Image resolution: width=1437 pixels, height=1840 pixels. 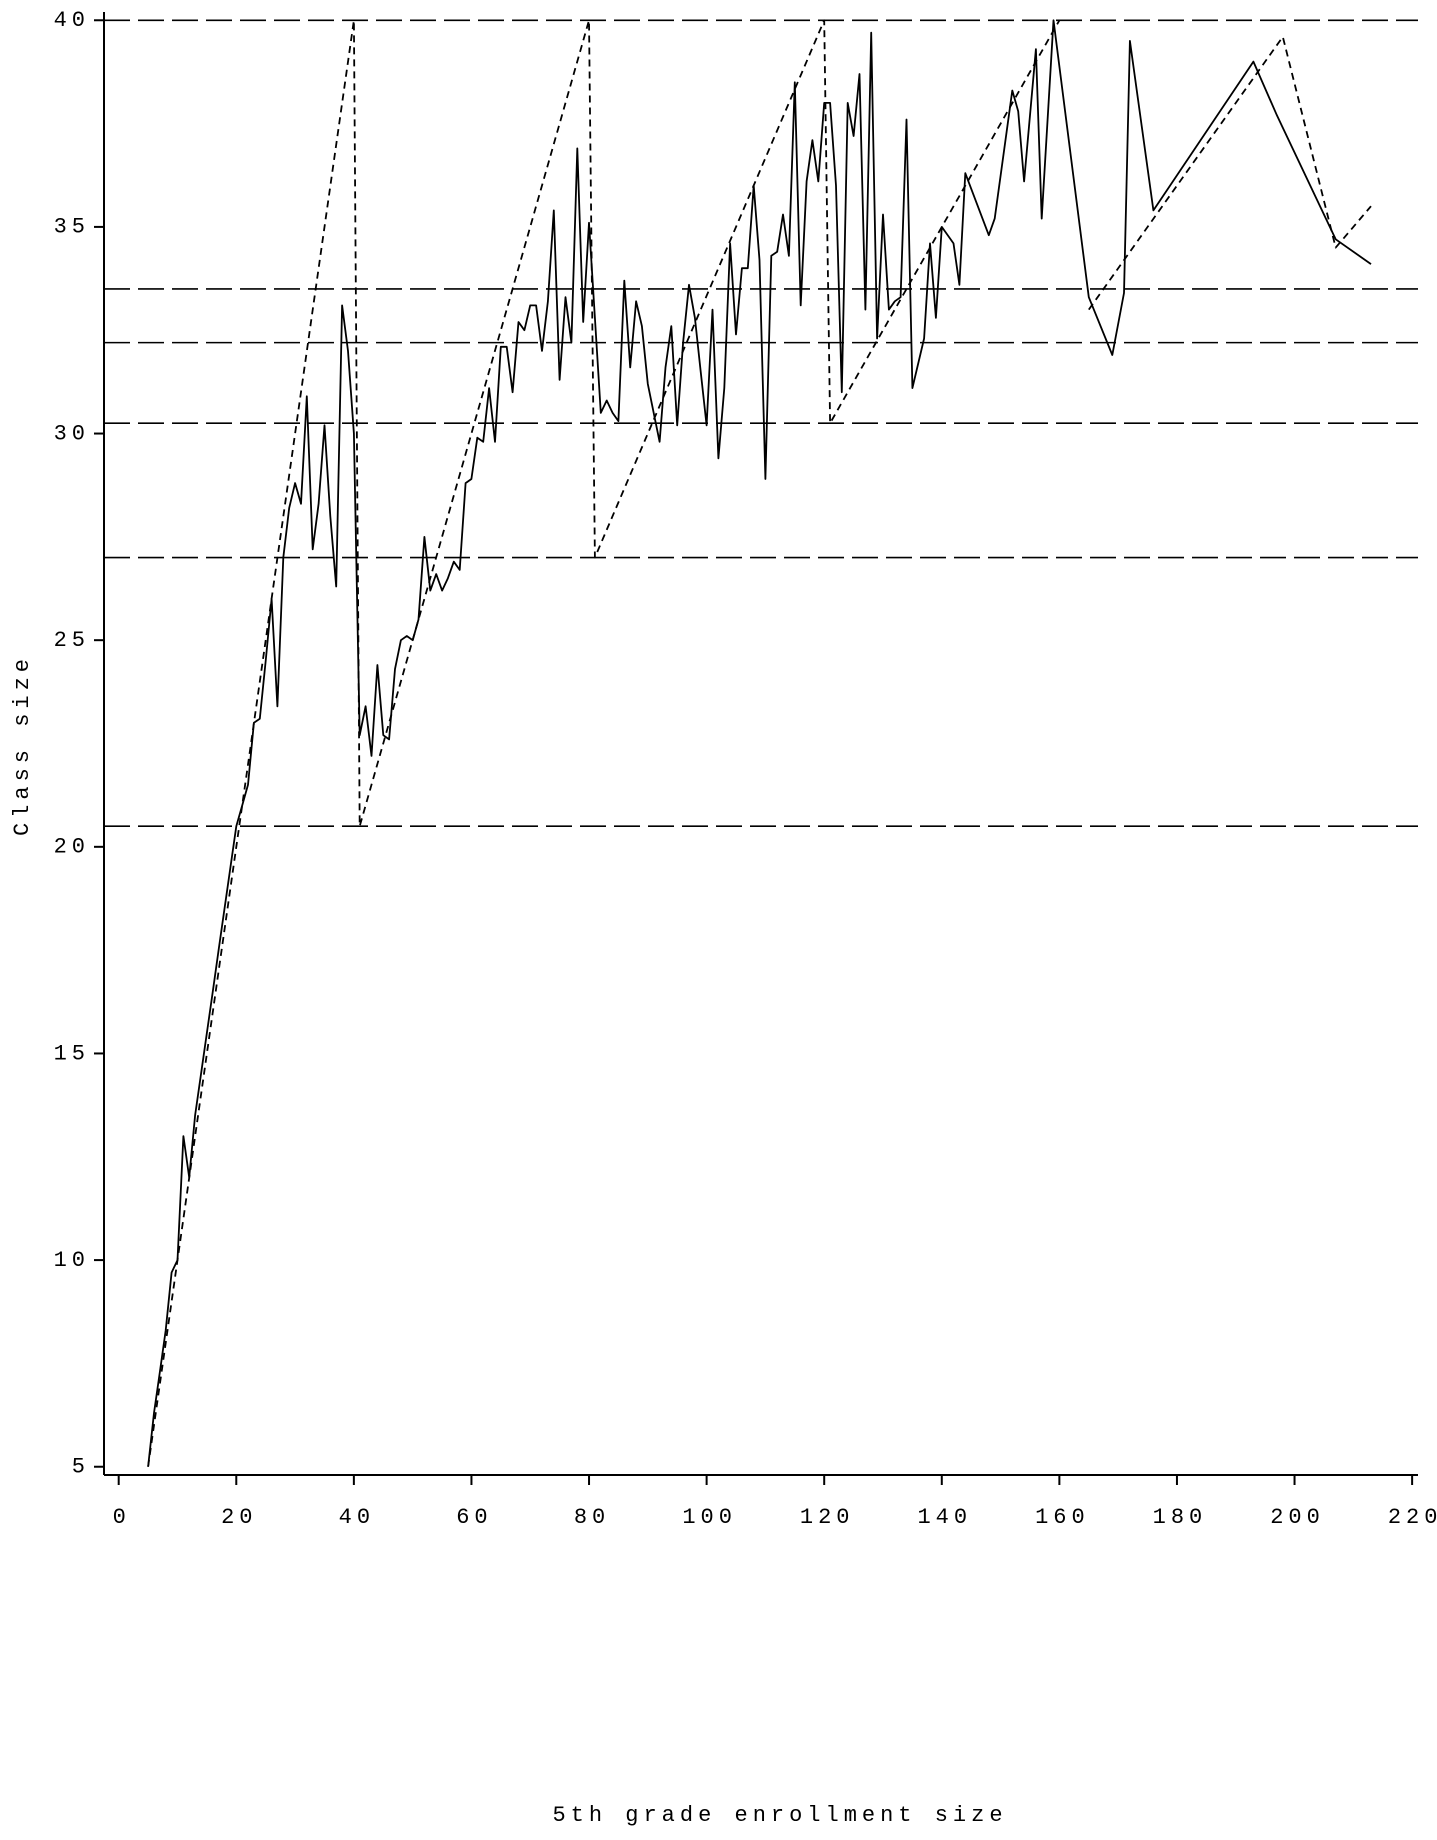 I want to click on x-tick-label: 40, so click(x=357, y=1517).